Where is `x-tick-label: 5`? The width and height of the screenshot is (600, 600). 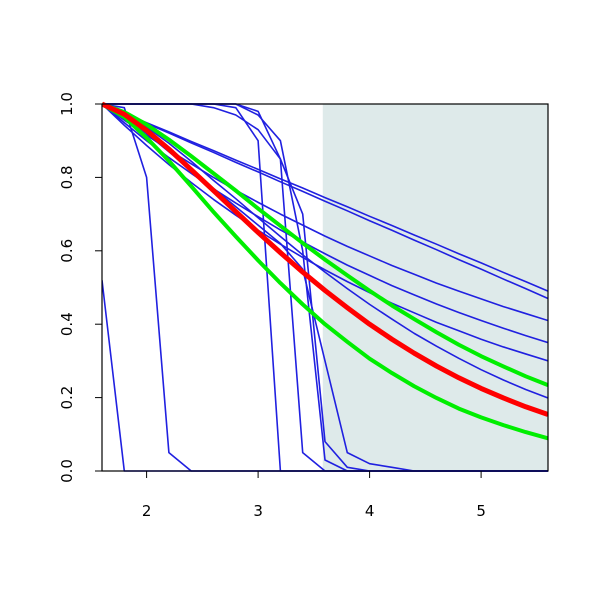 x-tick-label: 5 is located at coordinates (481, 511).